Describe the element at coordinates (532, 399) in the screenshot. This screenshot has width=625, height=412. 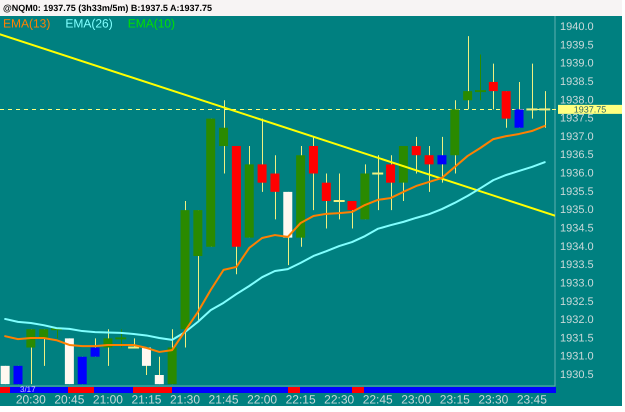
I see `x-tick-label: 23:45` at that location.